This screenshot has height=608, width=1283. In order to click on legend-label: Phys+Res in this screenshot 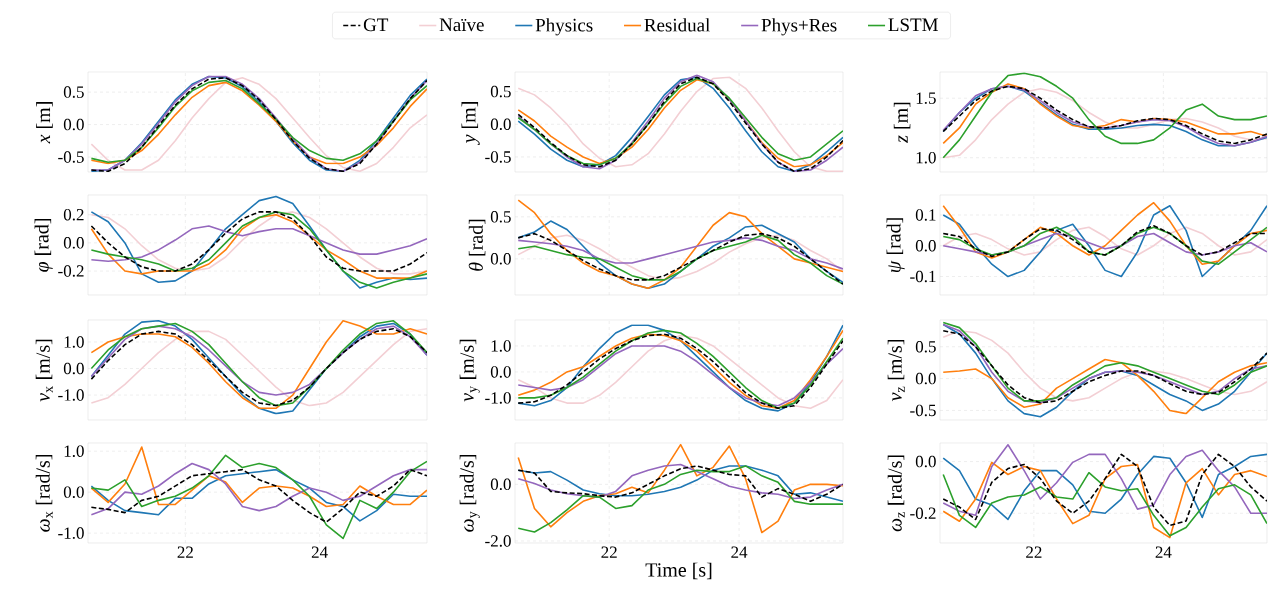, I will do `click(799, 27)`.